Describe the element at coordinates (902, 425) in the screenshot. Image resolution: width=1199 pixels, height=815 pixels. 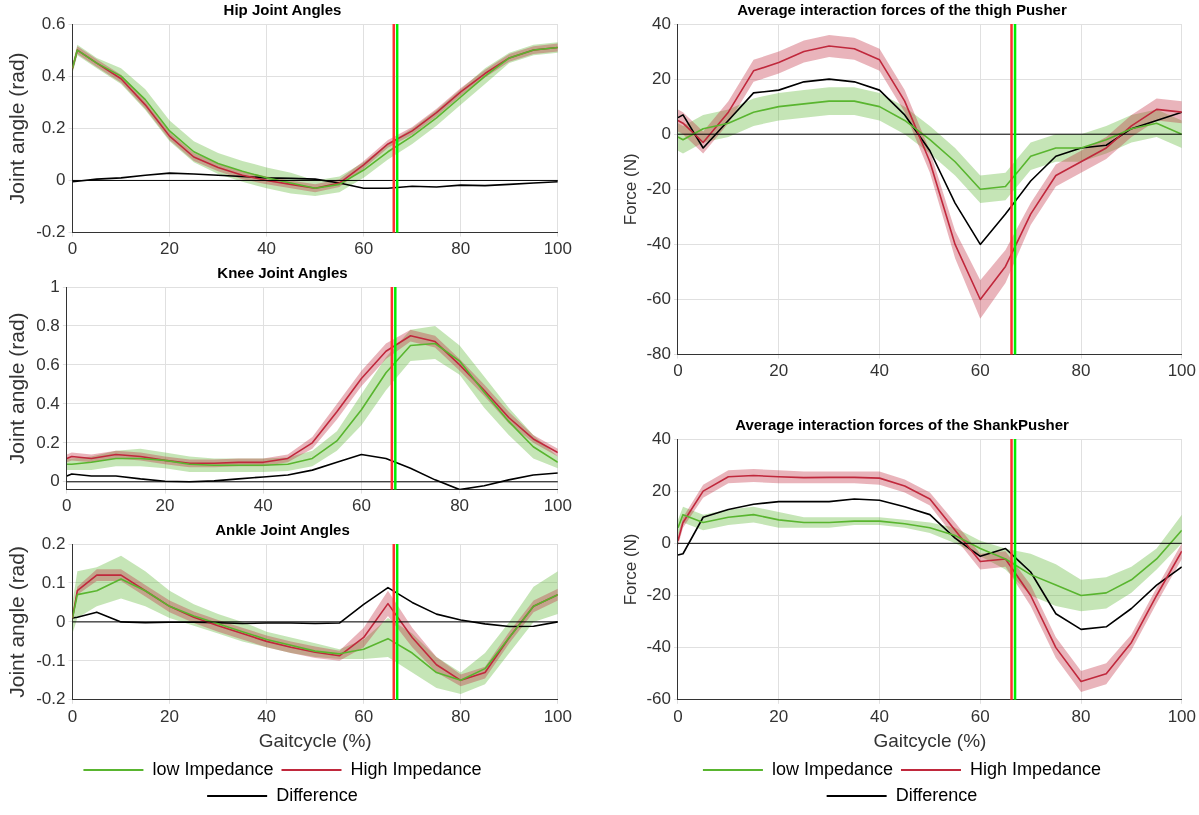
I see `chart-title: Average interaction forces of the ShankPusher` at that location.